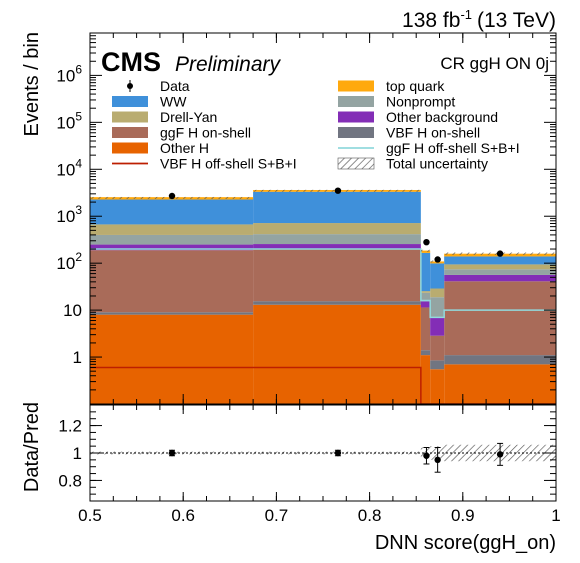 The image size is (580, 563). I want to click on legend-label-top-quark: top quark, so click(415, 86).